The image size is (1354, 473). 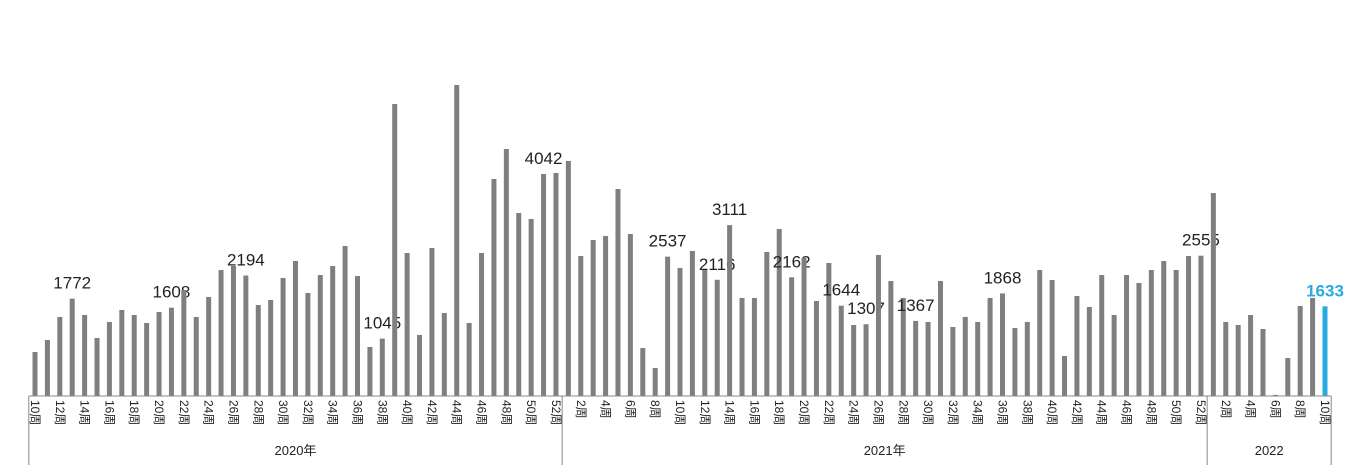 What do you see at coordinates (296, 450) in the screenshot?
I see `group-label: 2020年` at bounding box center [296, 450].